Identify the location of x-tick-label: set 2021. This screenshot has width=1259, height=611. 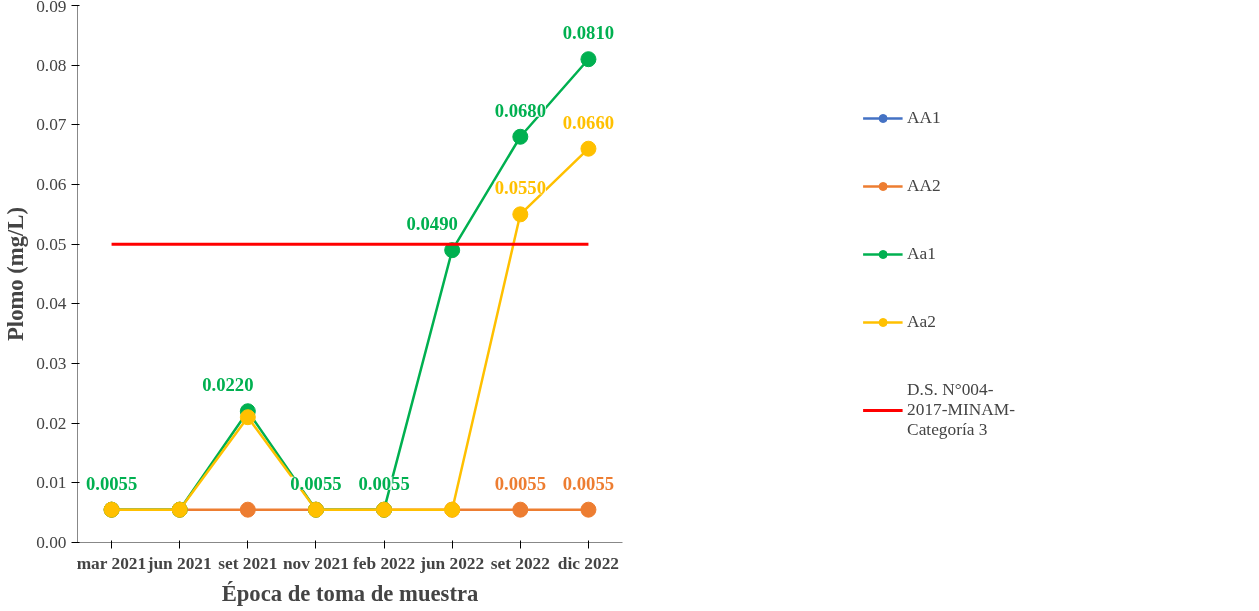
(248, 563).